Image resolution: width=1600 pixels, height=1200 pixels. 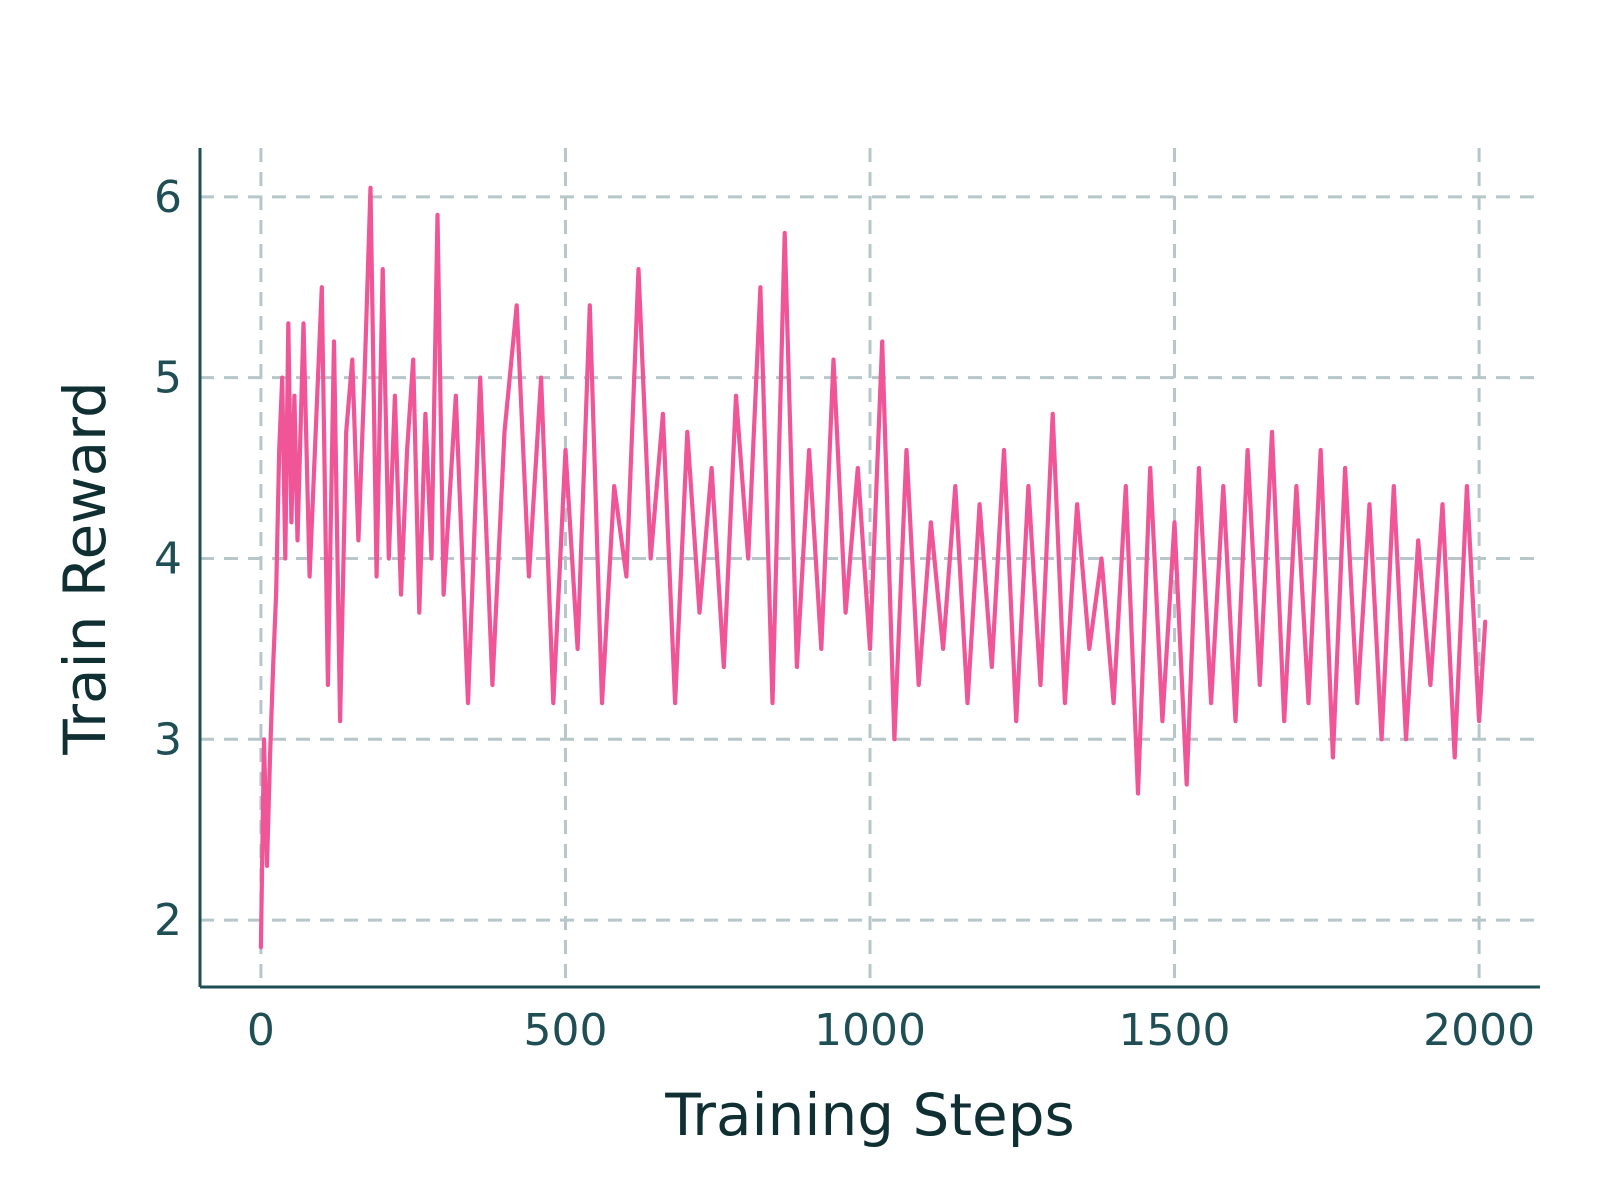 I want to click on y-tick-label: 4, so click(x=168, y=558).